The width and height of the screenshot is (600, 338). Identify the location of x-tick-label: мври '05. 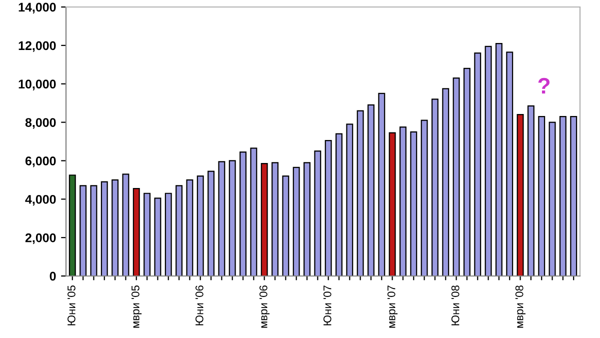
(136, 306).